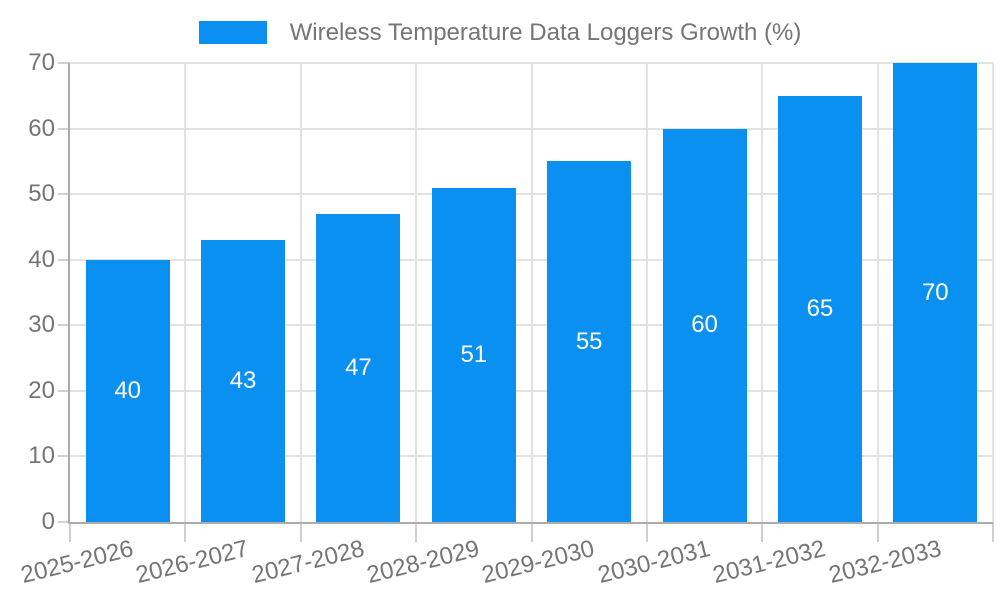 The width and height of the screenshot is (1000, 600). Describe the element at coordinates (232, 32) in the screenshot. I see `legend-swatch` at that location.